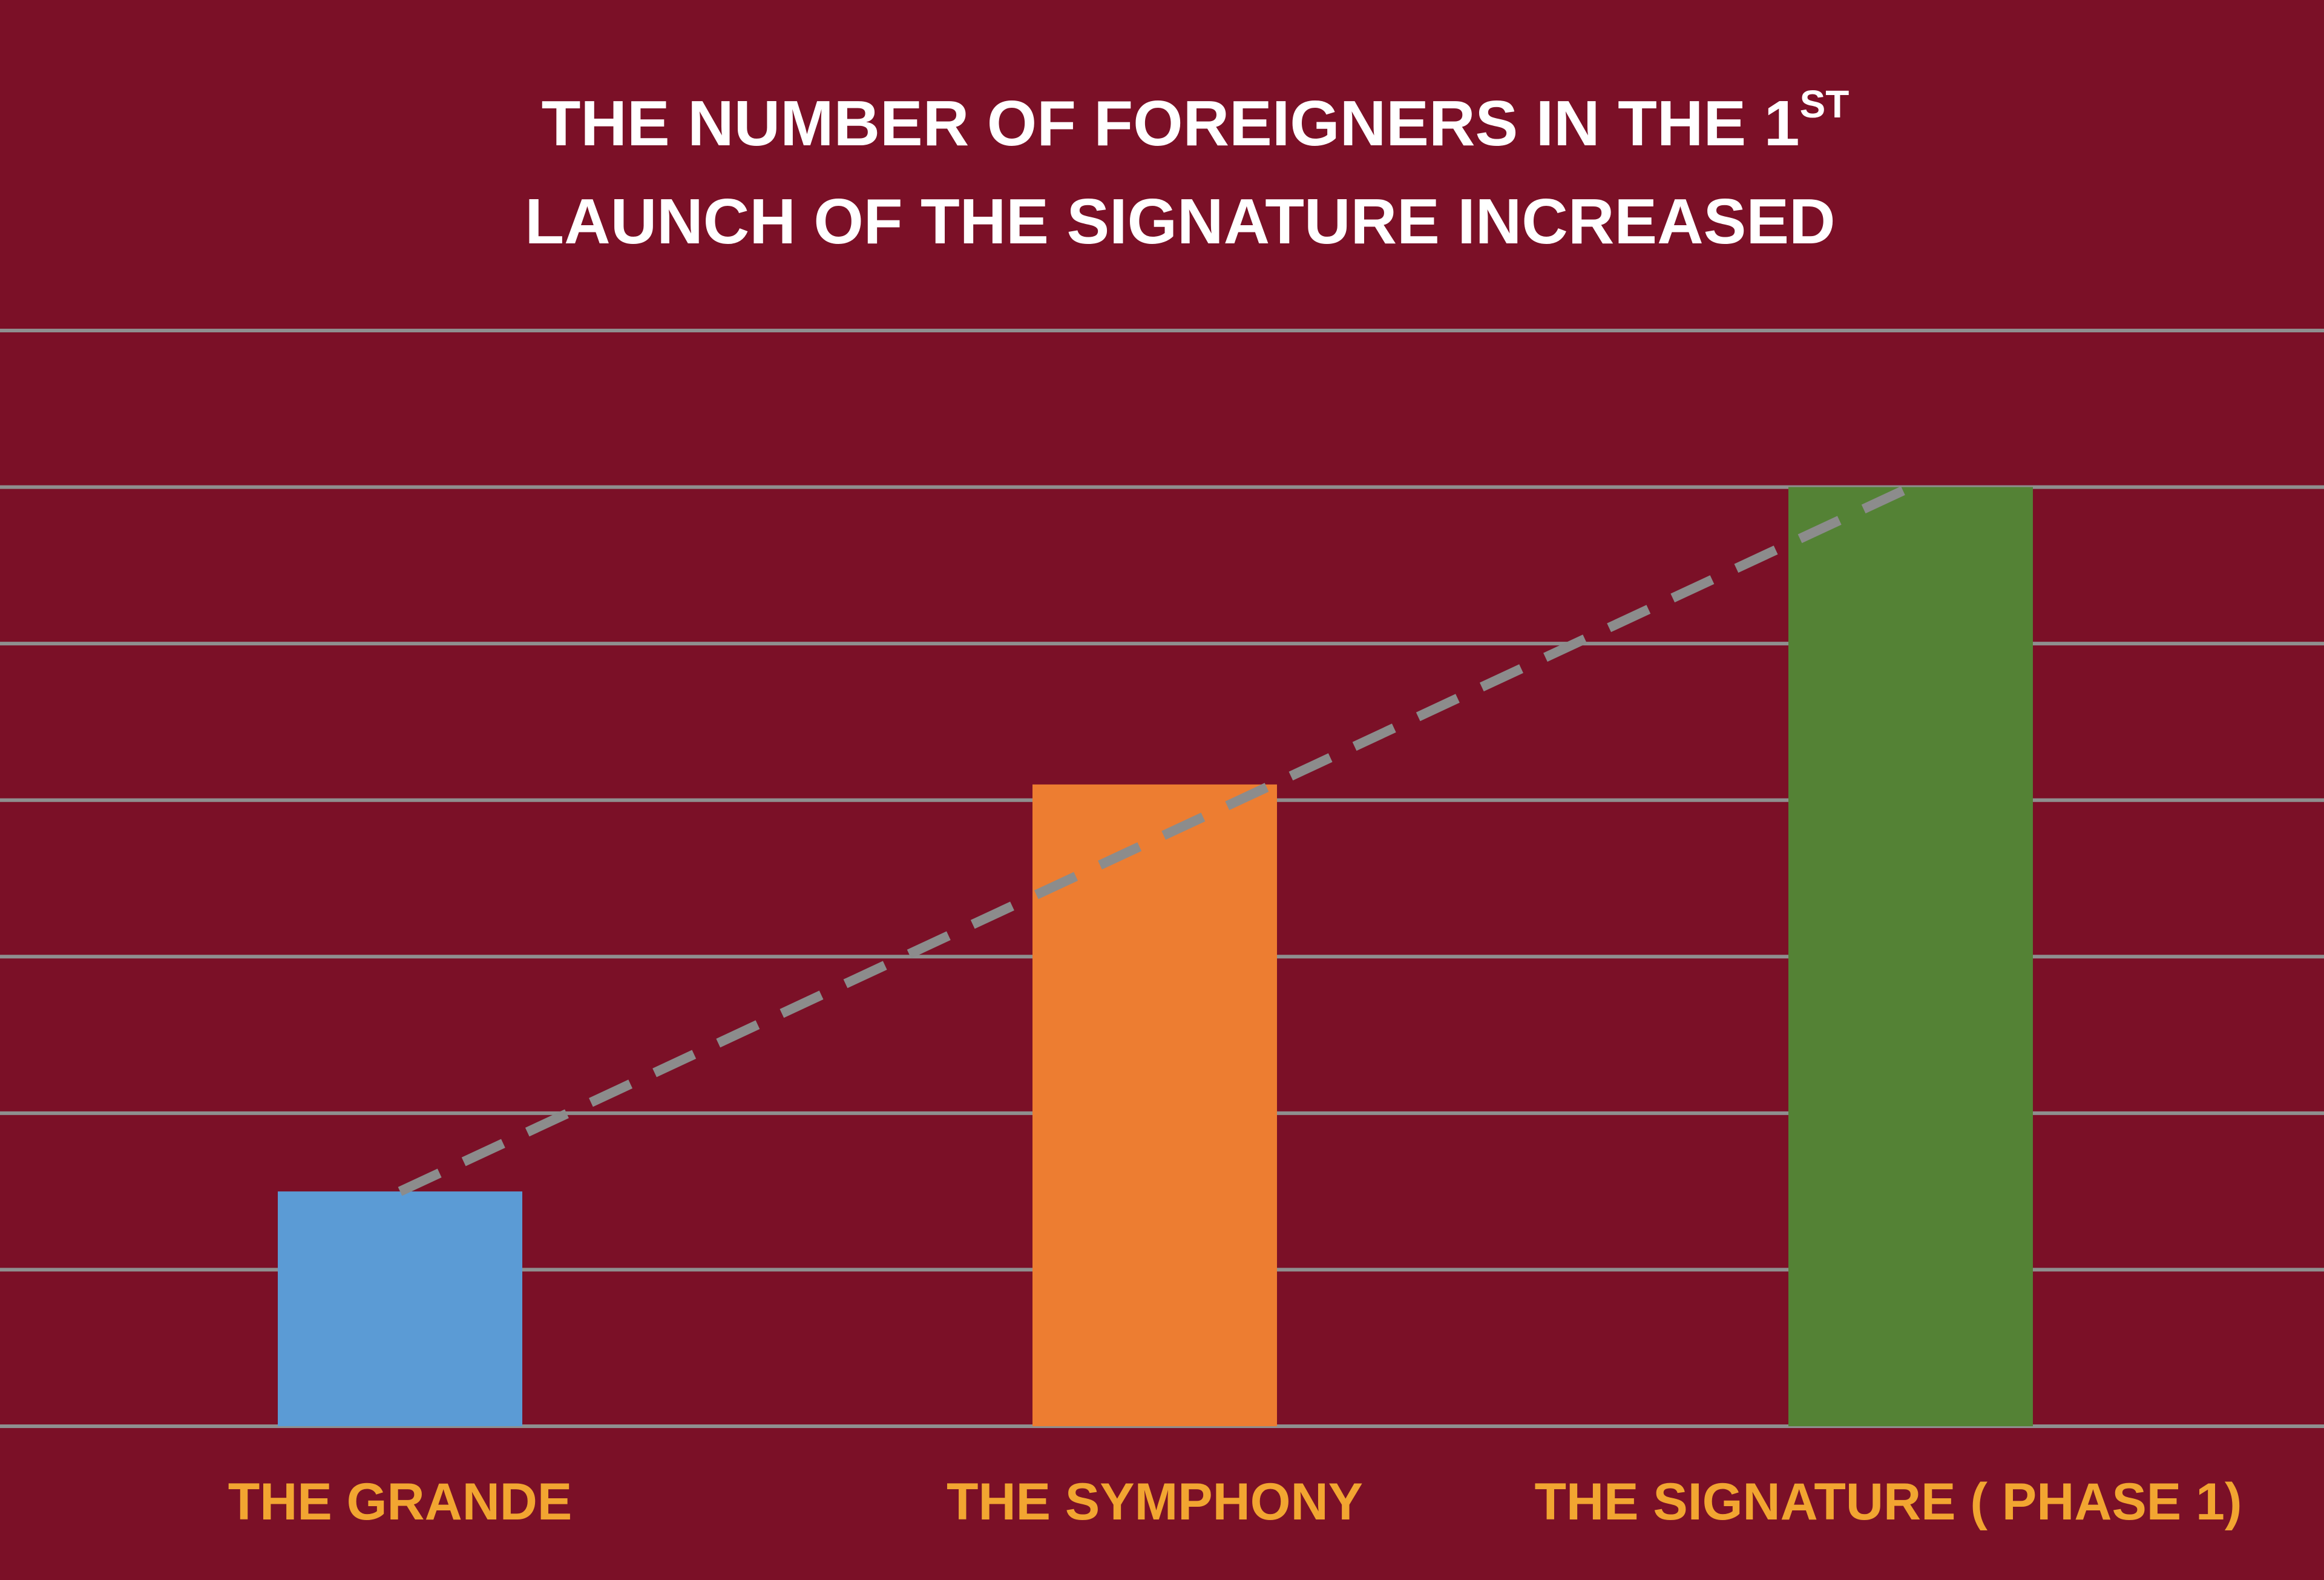 This screenshot has width=2324, height=1580. Describe the element at coordinates (1155, 1502) in the screenshot. I see `x-tick-label: THE SYMPHONY` at that location.